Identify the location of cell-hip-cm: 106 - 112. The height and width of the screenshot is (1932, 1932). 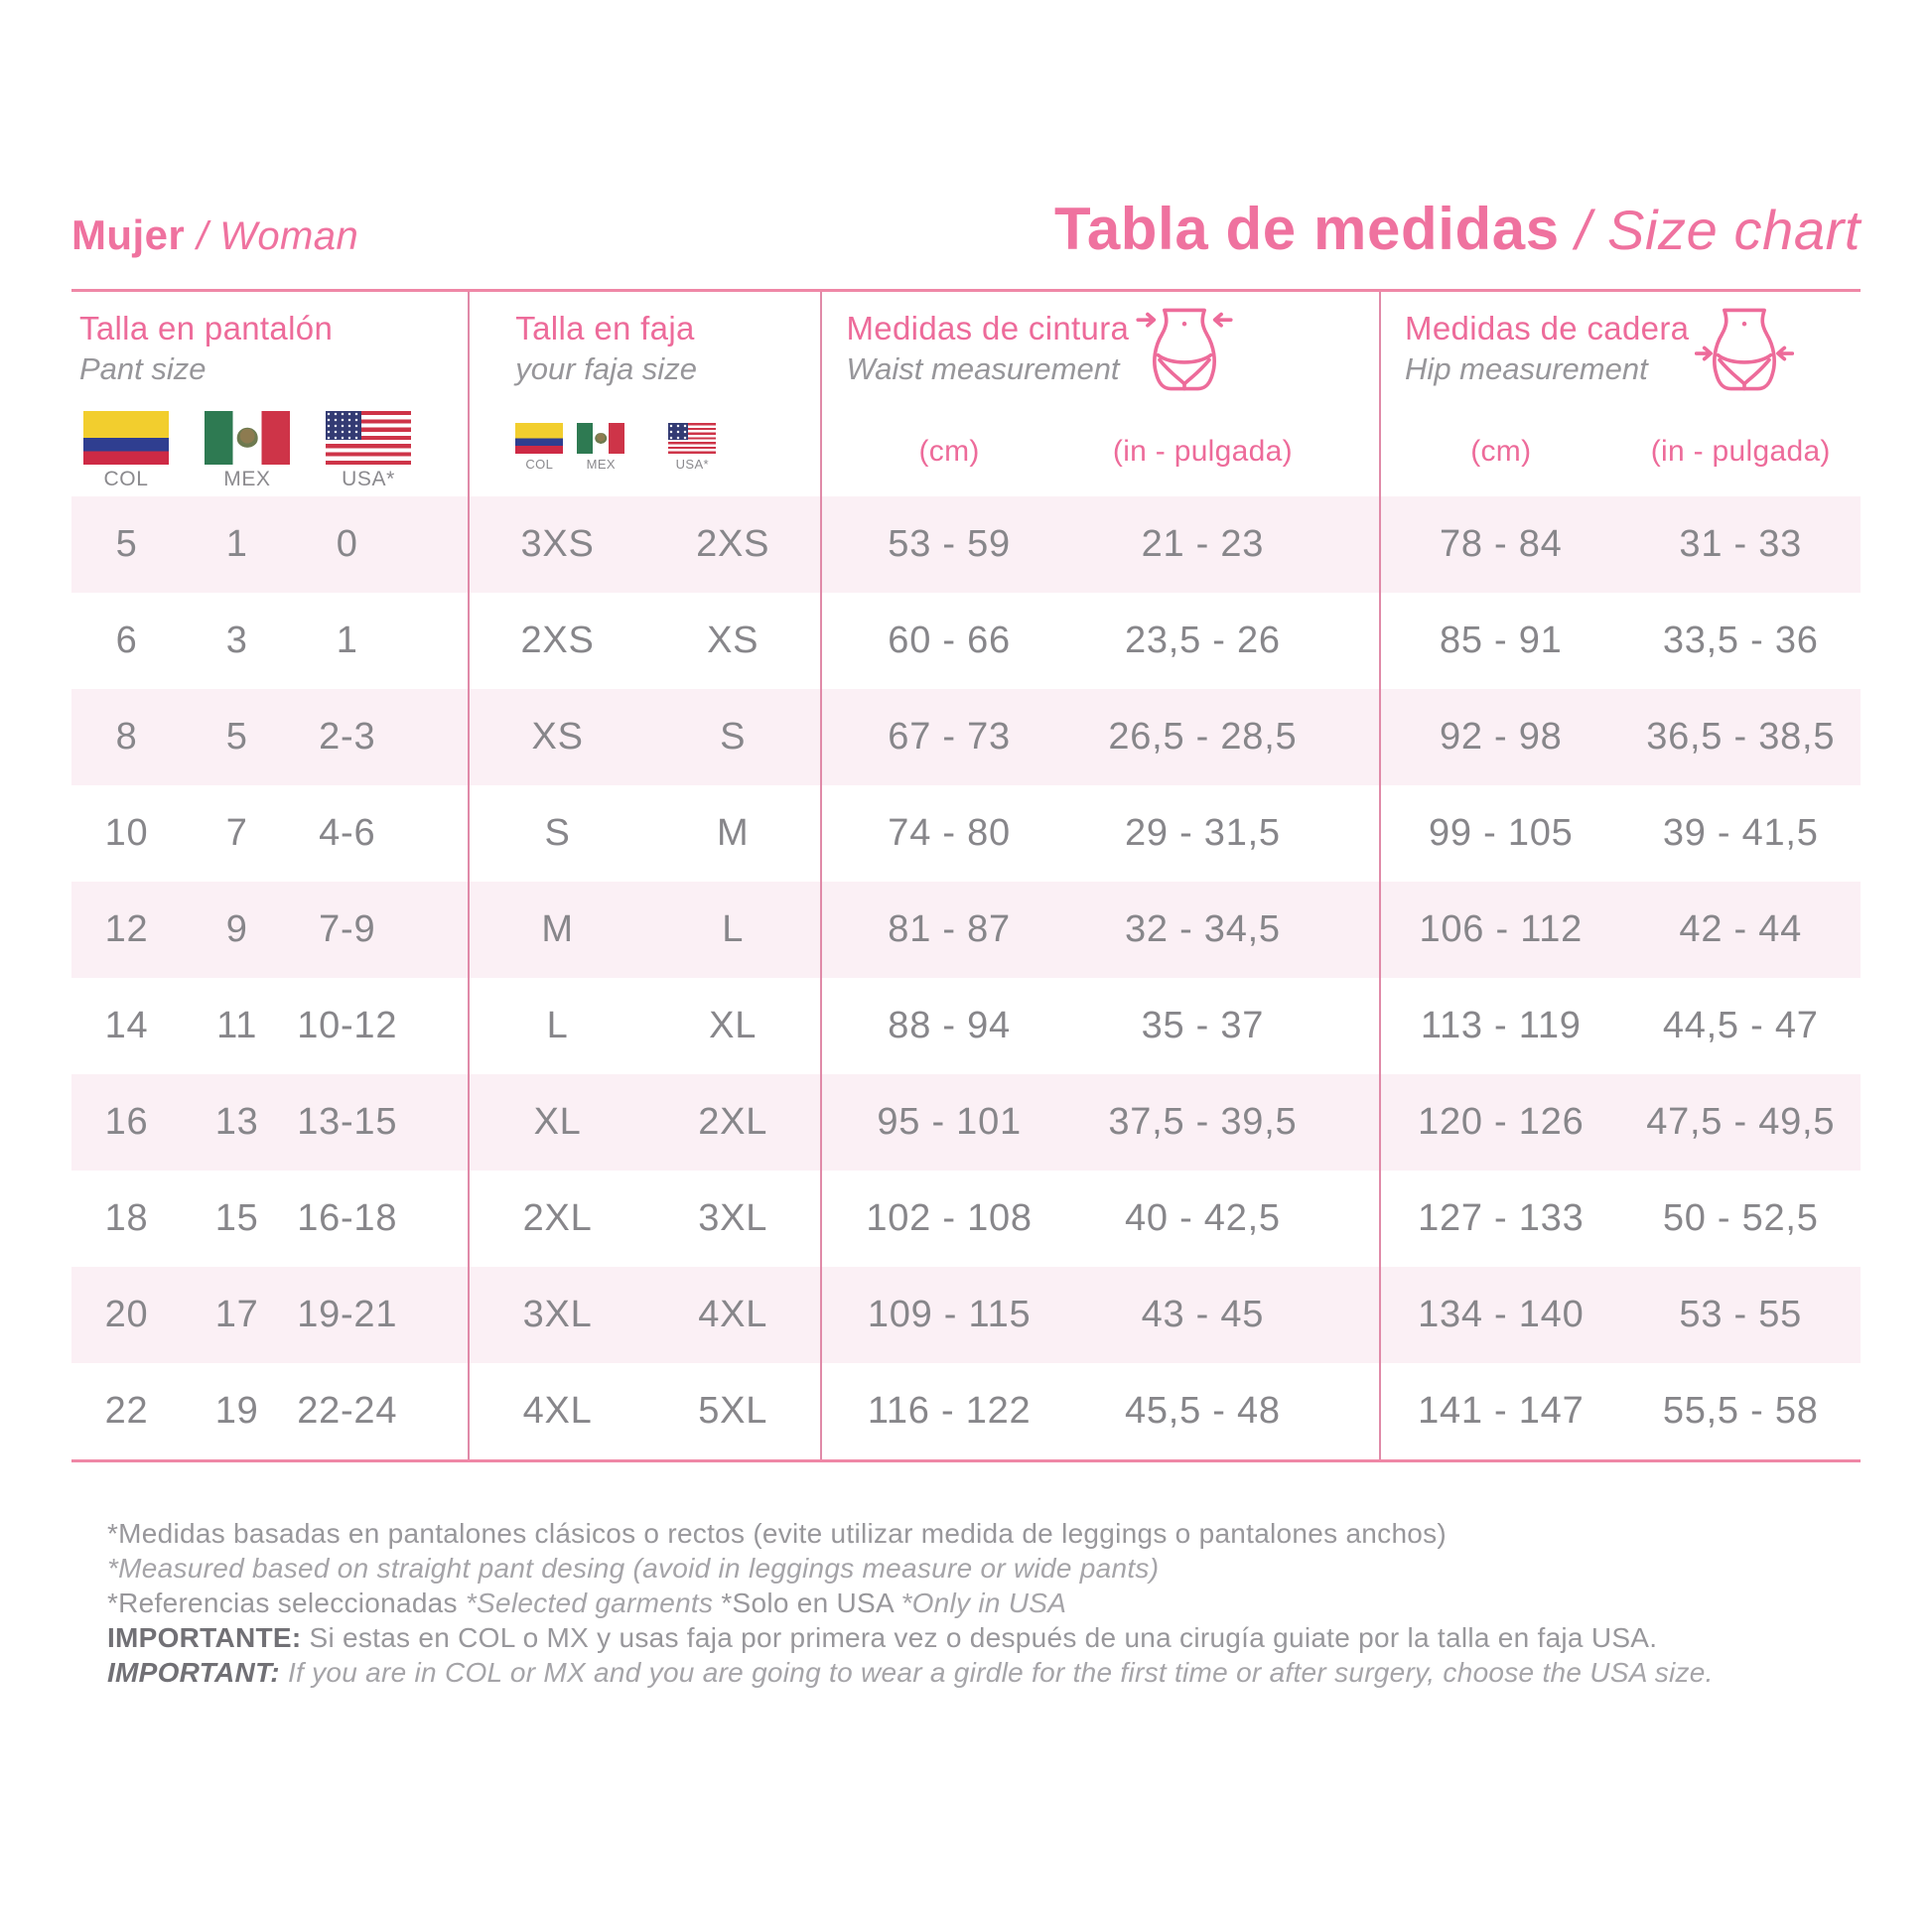
(1502, 929).